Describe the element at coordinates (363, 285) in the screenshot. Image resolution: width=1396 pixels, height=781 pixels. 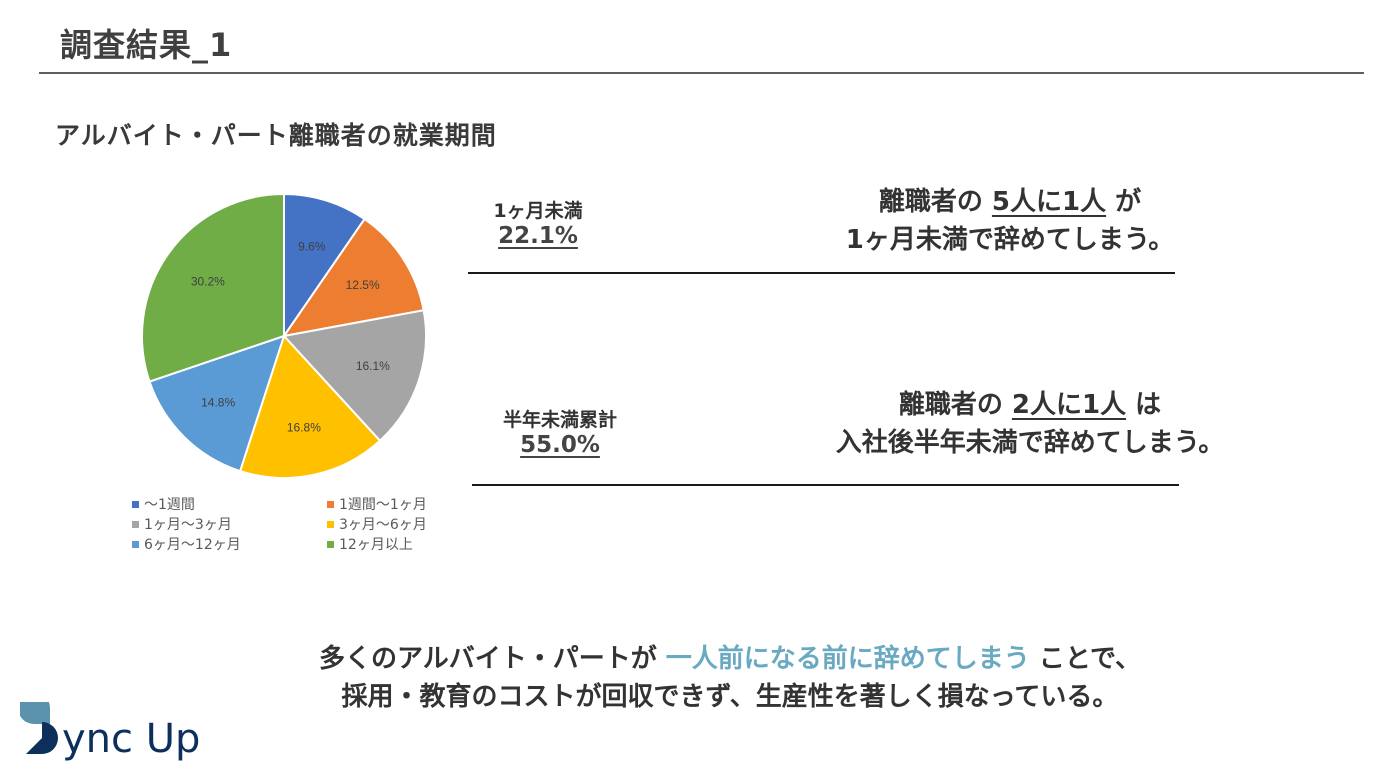
I see `pie-data-label: 12.5%` at that location.